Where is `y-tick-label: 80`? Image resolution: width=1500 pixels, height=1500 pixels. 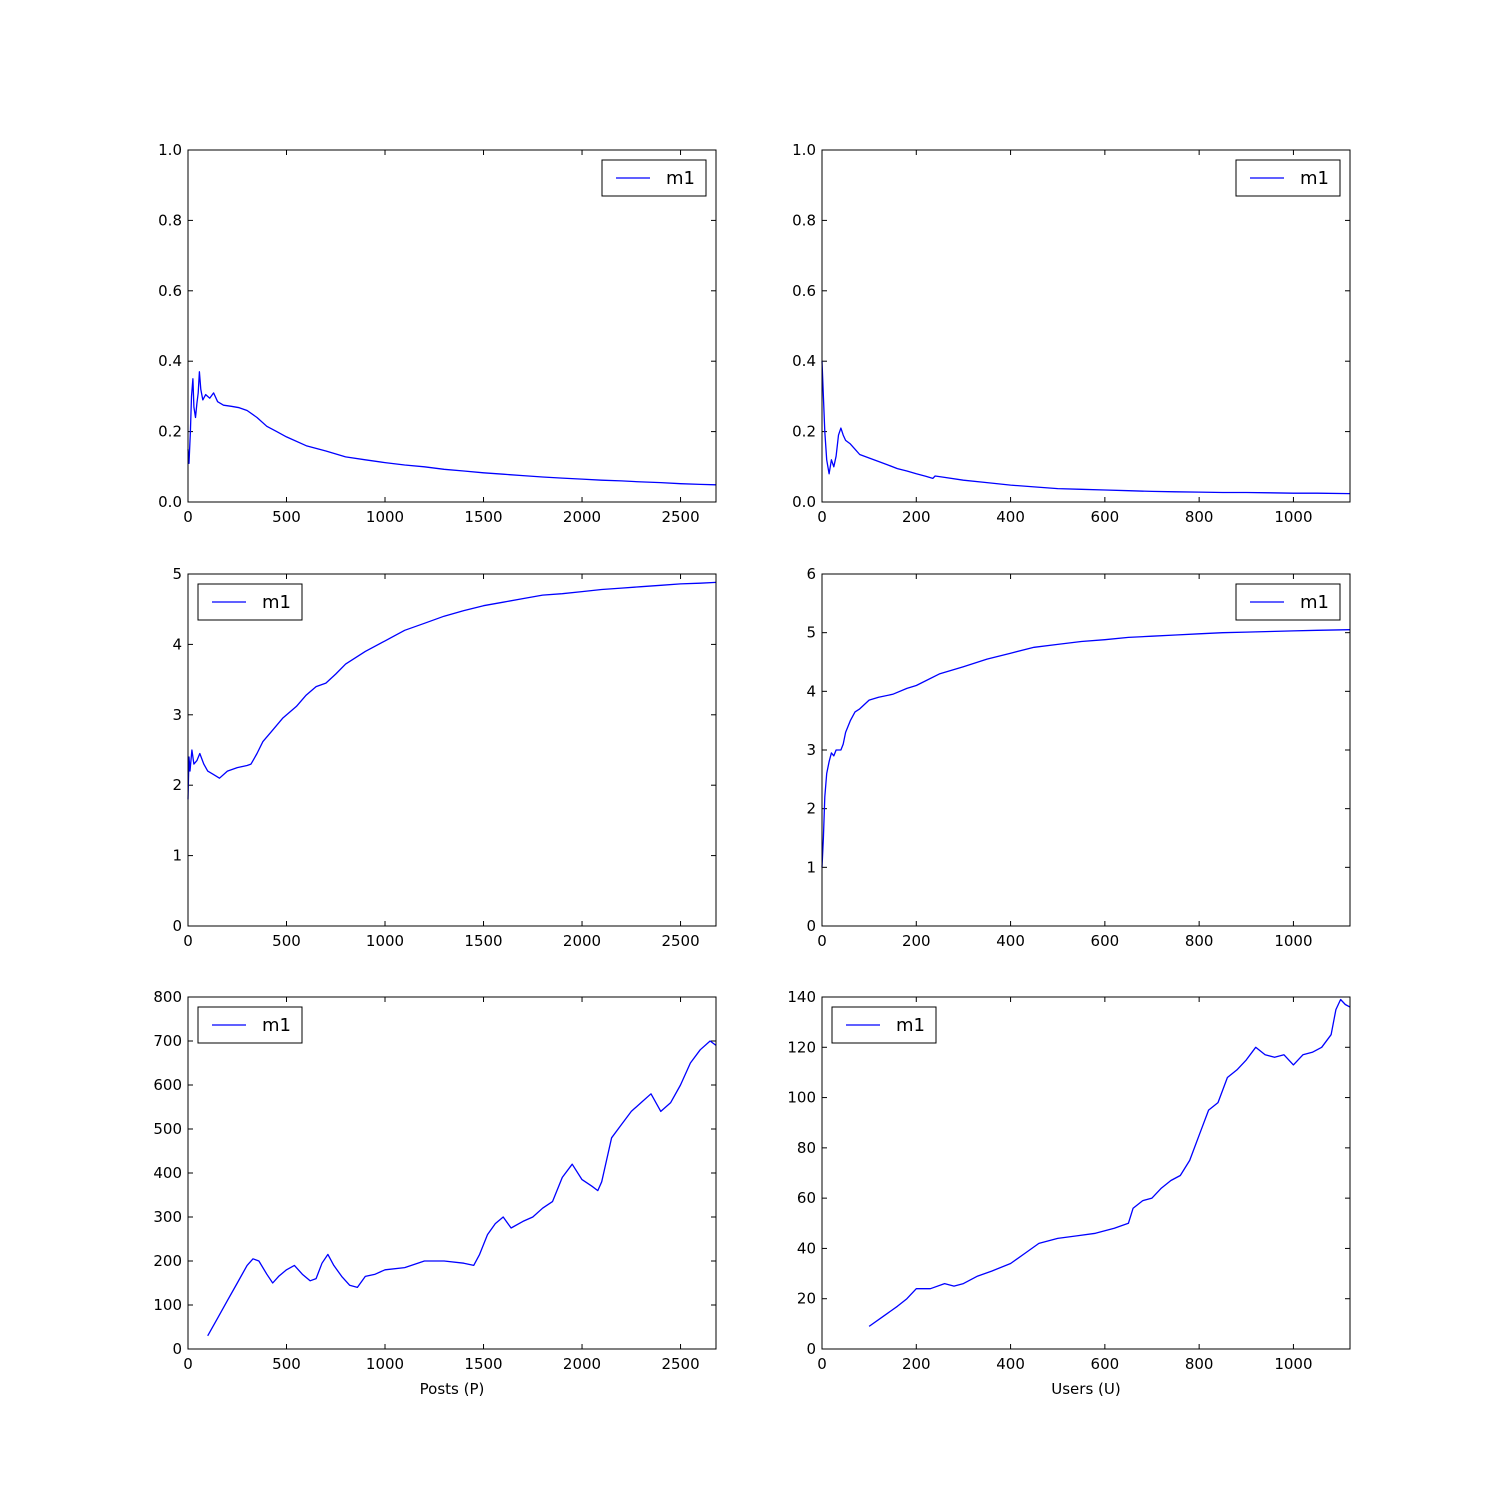
y-tick-label: 80 is located at coordinates (806, 1148).